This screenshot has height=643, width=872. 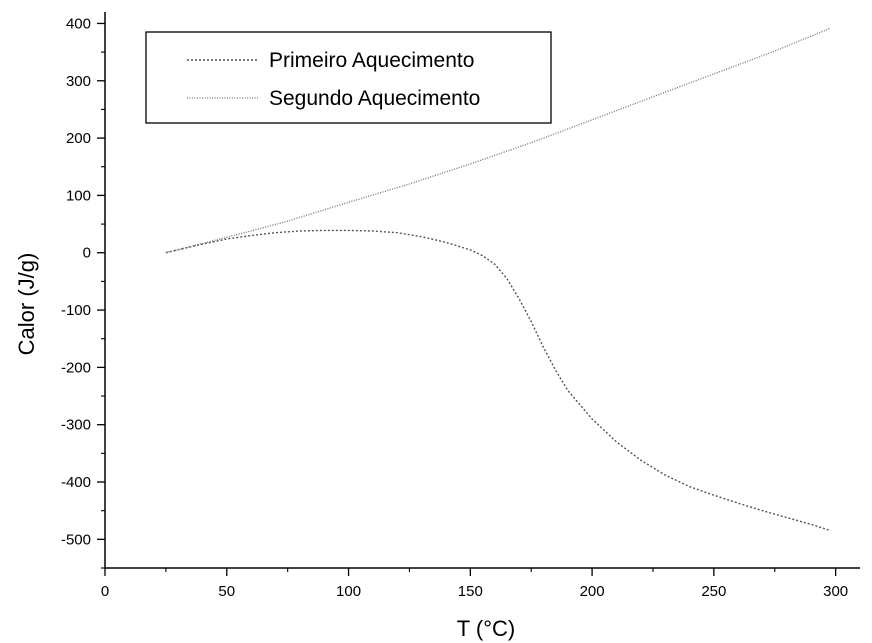 What do you see at coordinates (348, 591) in the screenshot?
I see `x-tick-label: 100` at bounding box center [348, 591].